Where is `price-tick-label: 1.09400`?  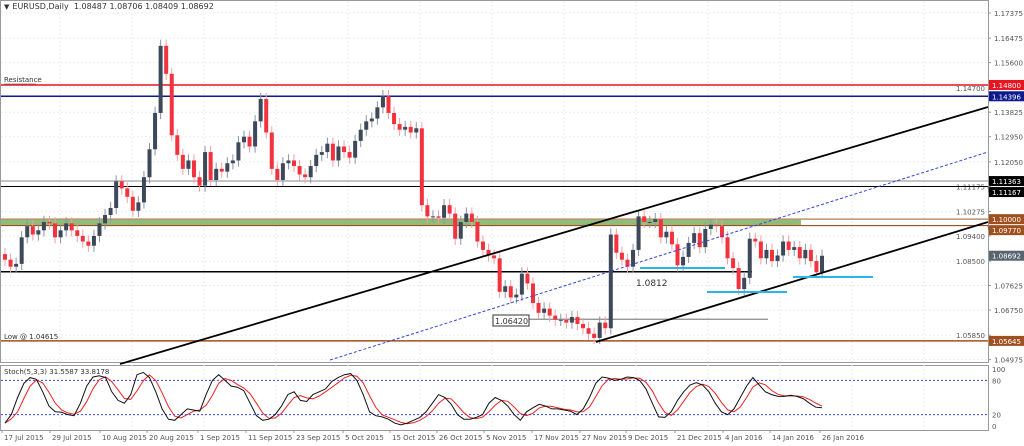 price-tick-label: 1.09400 is located at coordinates (970, 237).